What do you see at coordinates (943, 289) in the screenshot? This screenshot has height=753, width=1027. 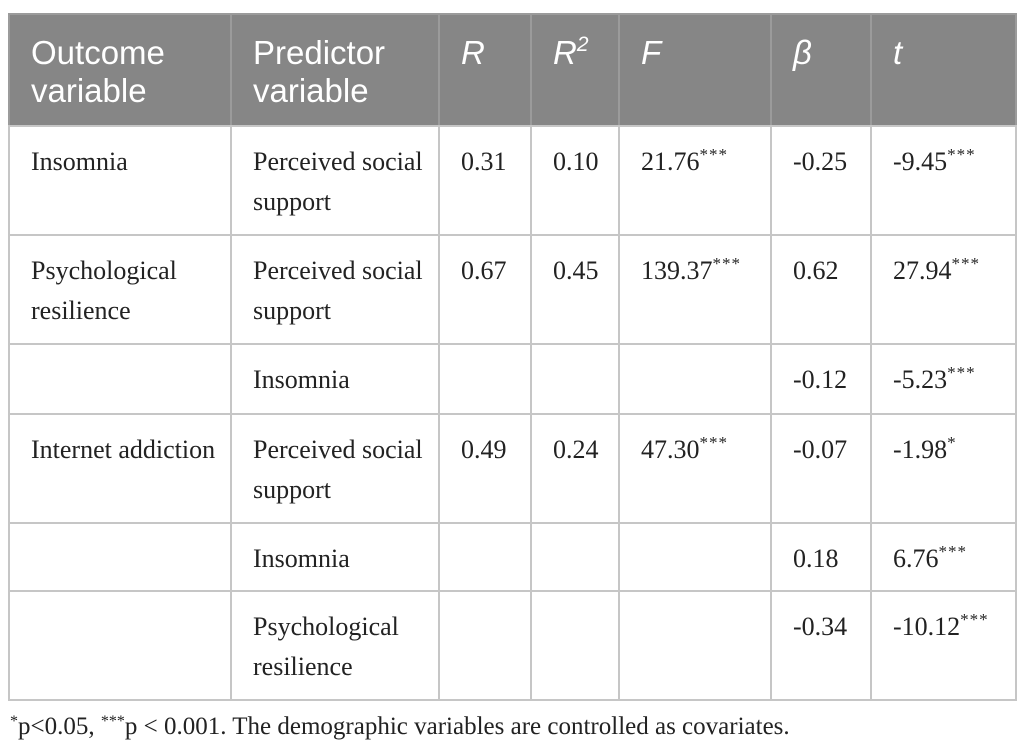 I see `cell-t: 27.94***` at bounding box center [943, 289].